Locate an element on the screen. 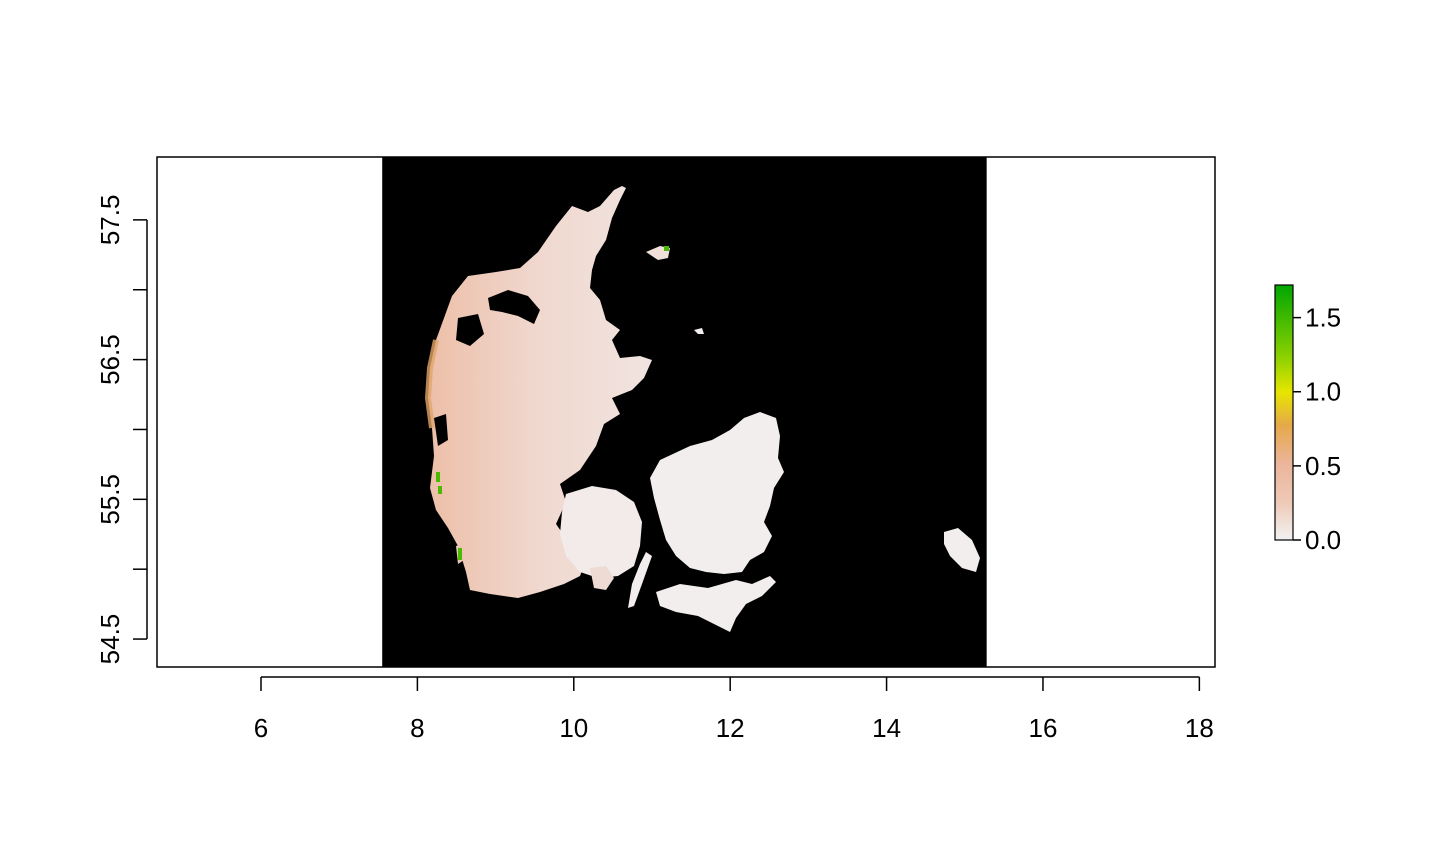 The image size is (1440, 864). y-axis: 54.5 55.5 56.5 57.5 is located at coordinates (121, 430).